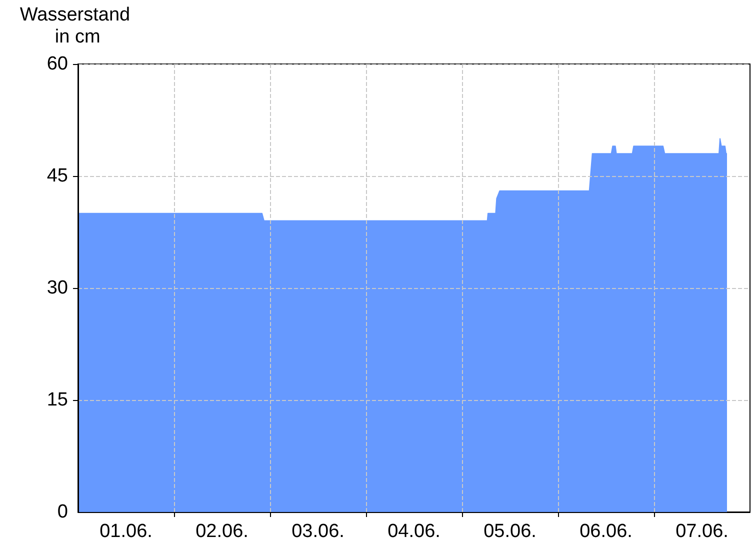 The height and width of the screenshot is (546, 756). What do you see at coordinates (702, 531) in the screenshot?
I see `x-tick-label: 07.06.` at bounding box center [702, 531].